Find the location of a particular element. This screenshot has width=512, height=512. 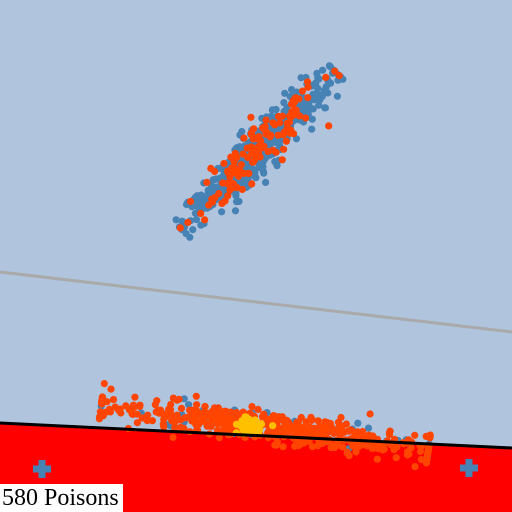

poison-count-label: 580 Poisons is located at coordinates (61, 498).